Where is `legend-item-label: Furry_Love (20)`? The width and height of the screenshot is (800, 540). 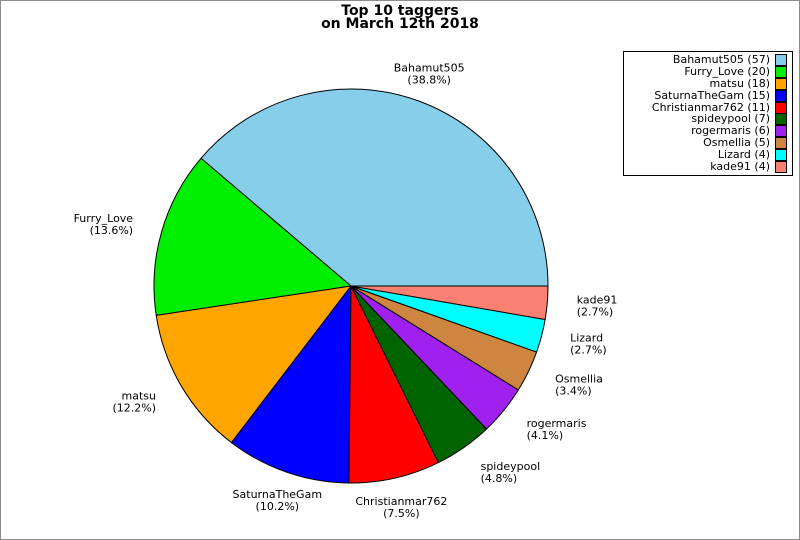 legend-item-label: Furry_Love (20) is located at coordinates (727, 71).